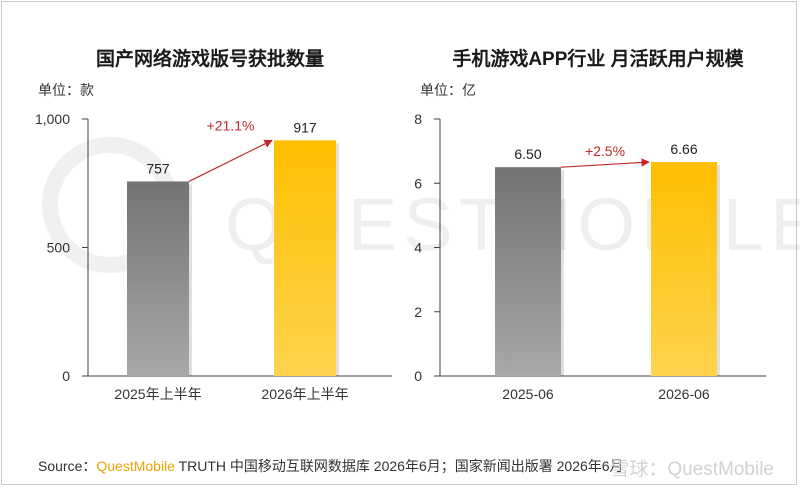 This screenshot has width=800, height=488. Describe the element at coordinates (418, 248) in the screenshot. I see `y-tick-label: 4` at that location.